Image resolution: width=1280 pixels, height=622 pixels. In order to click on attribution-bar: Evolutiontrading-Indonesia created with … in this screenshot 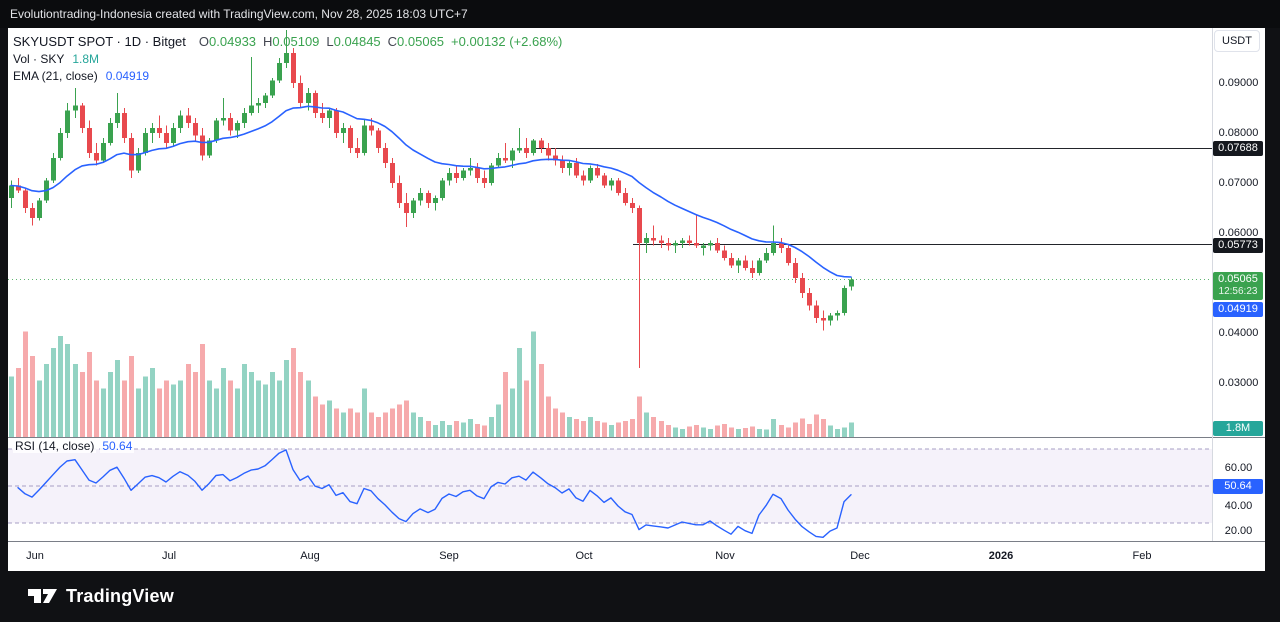, I will do `click(640, 14)`.